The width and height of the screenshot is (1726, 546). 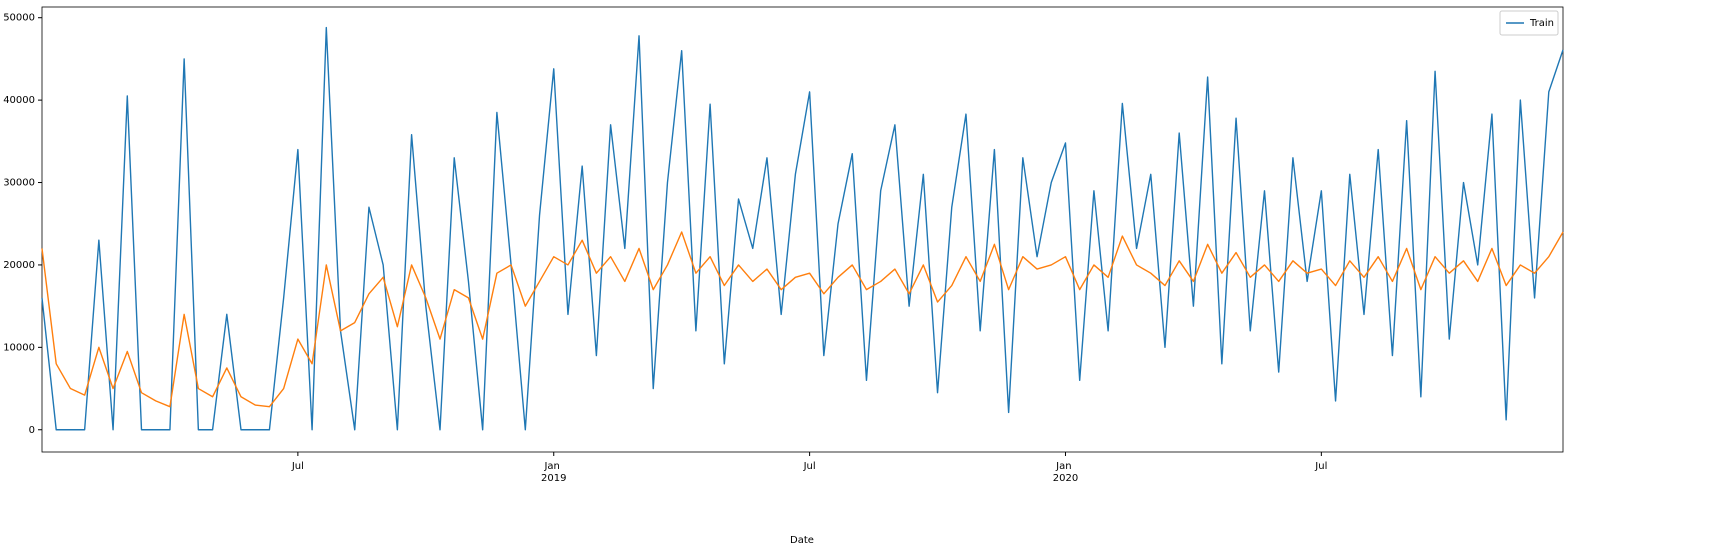 What do you see at coordinates (553, 472) in the screenshot?
I see `x-tick-label: Jan 2019` at bounding box center [553, 472].